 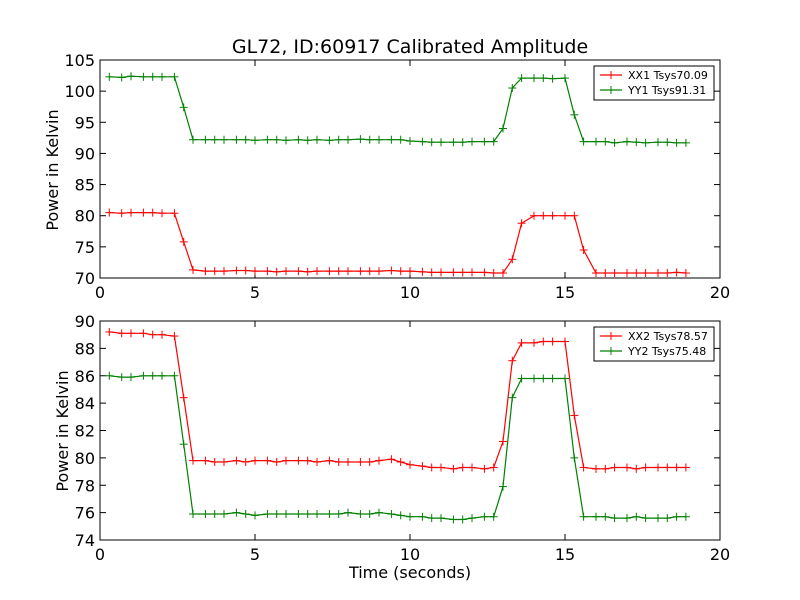 I want to click on y-tick-label: 88, so click(x=85, y=348).